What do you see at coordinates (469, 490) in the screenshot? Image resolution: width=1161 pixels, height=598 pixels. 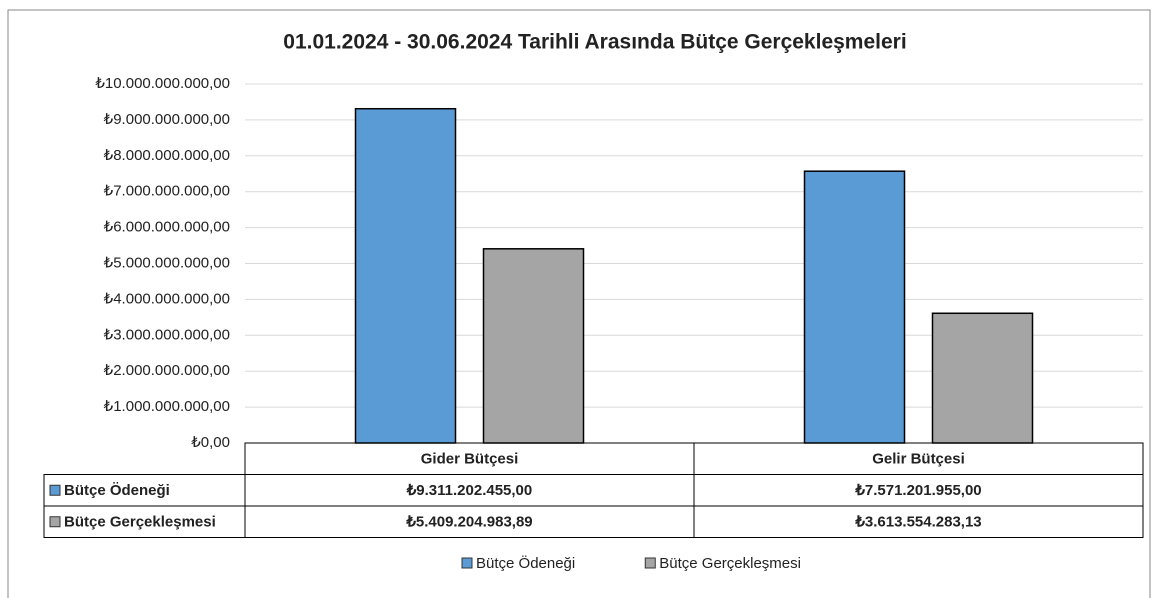 I see `data-label: ₺9.311.202.455,00` at bounding box center [469, 490].